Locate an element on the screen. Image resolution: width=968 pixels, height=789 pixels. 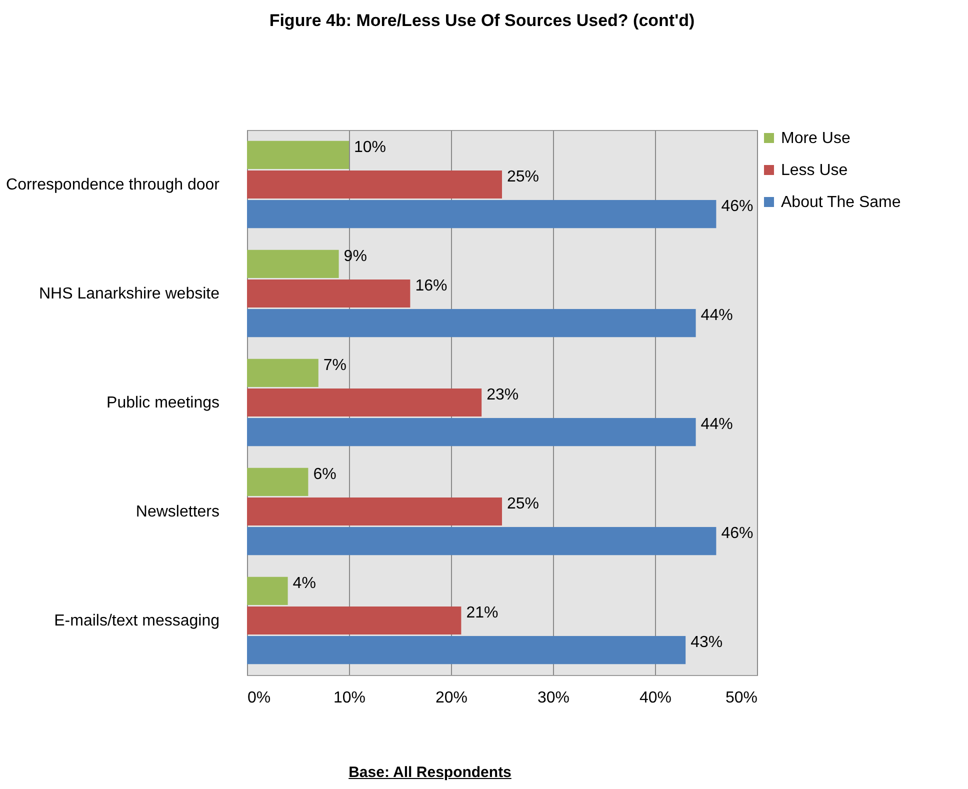
text: Base: All Respondents is located at coordinates (430, 772).